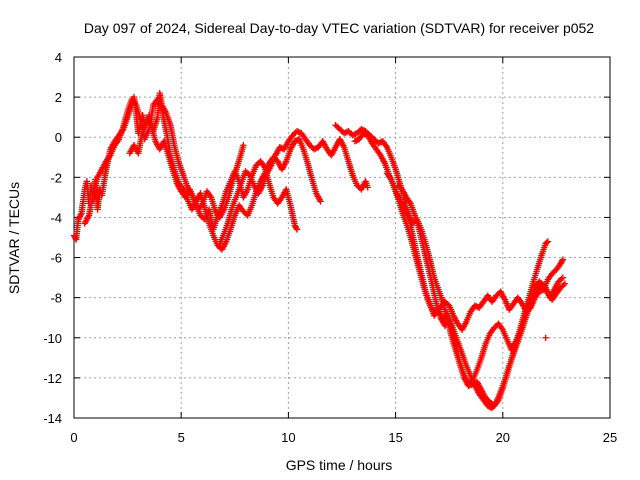 Image resolution: width=640 pixels, height=480 pixels. What do you see at coordinates (58, 97) in the screenshot?
I see `y-tick-label: 2` at bounding box center [58, 97].